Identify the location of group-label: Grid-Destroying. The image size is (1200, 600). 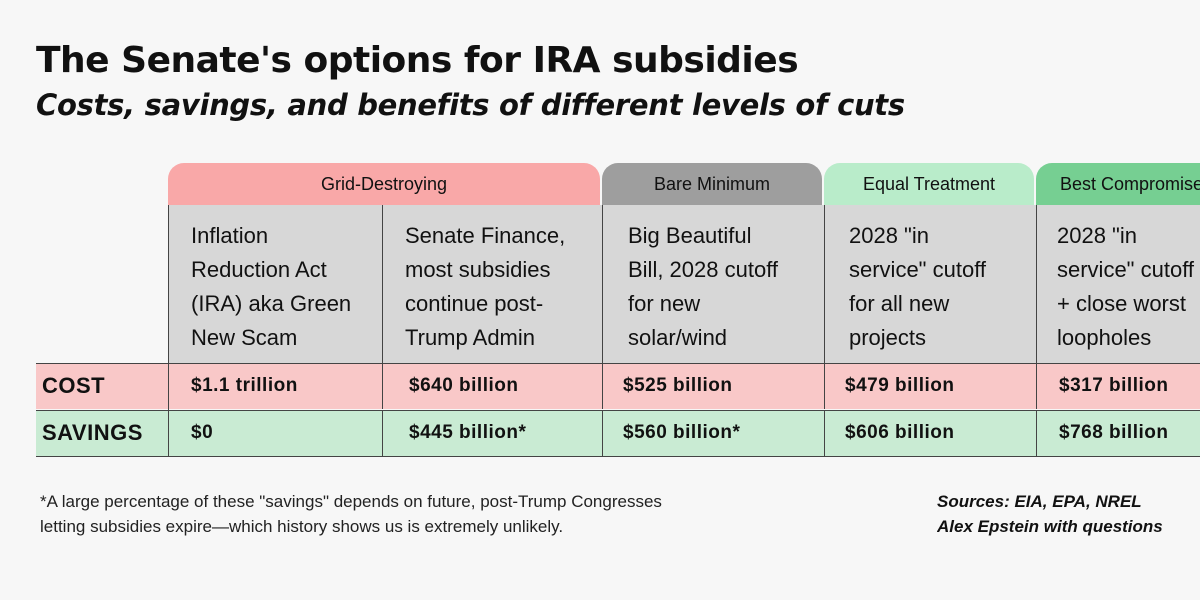
(384, 183).